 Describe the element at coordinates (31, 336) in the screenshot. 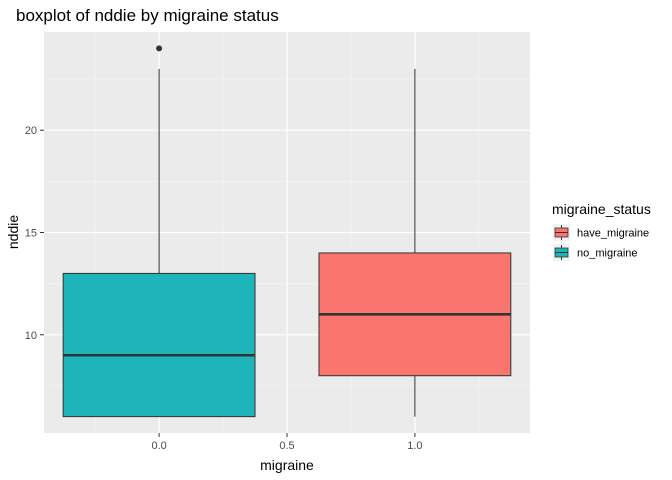

I see `y-tick-label-0: 10` at that location.